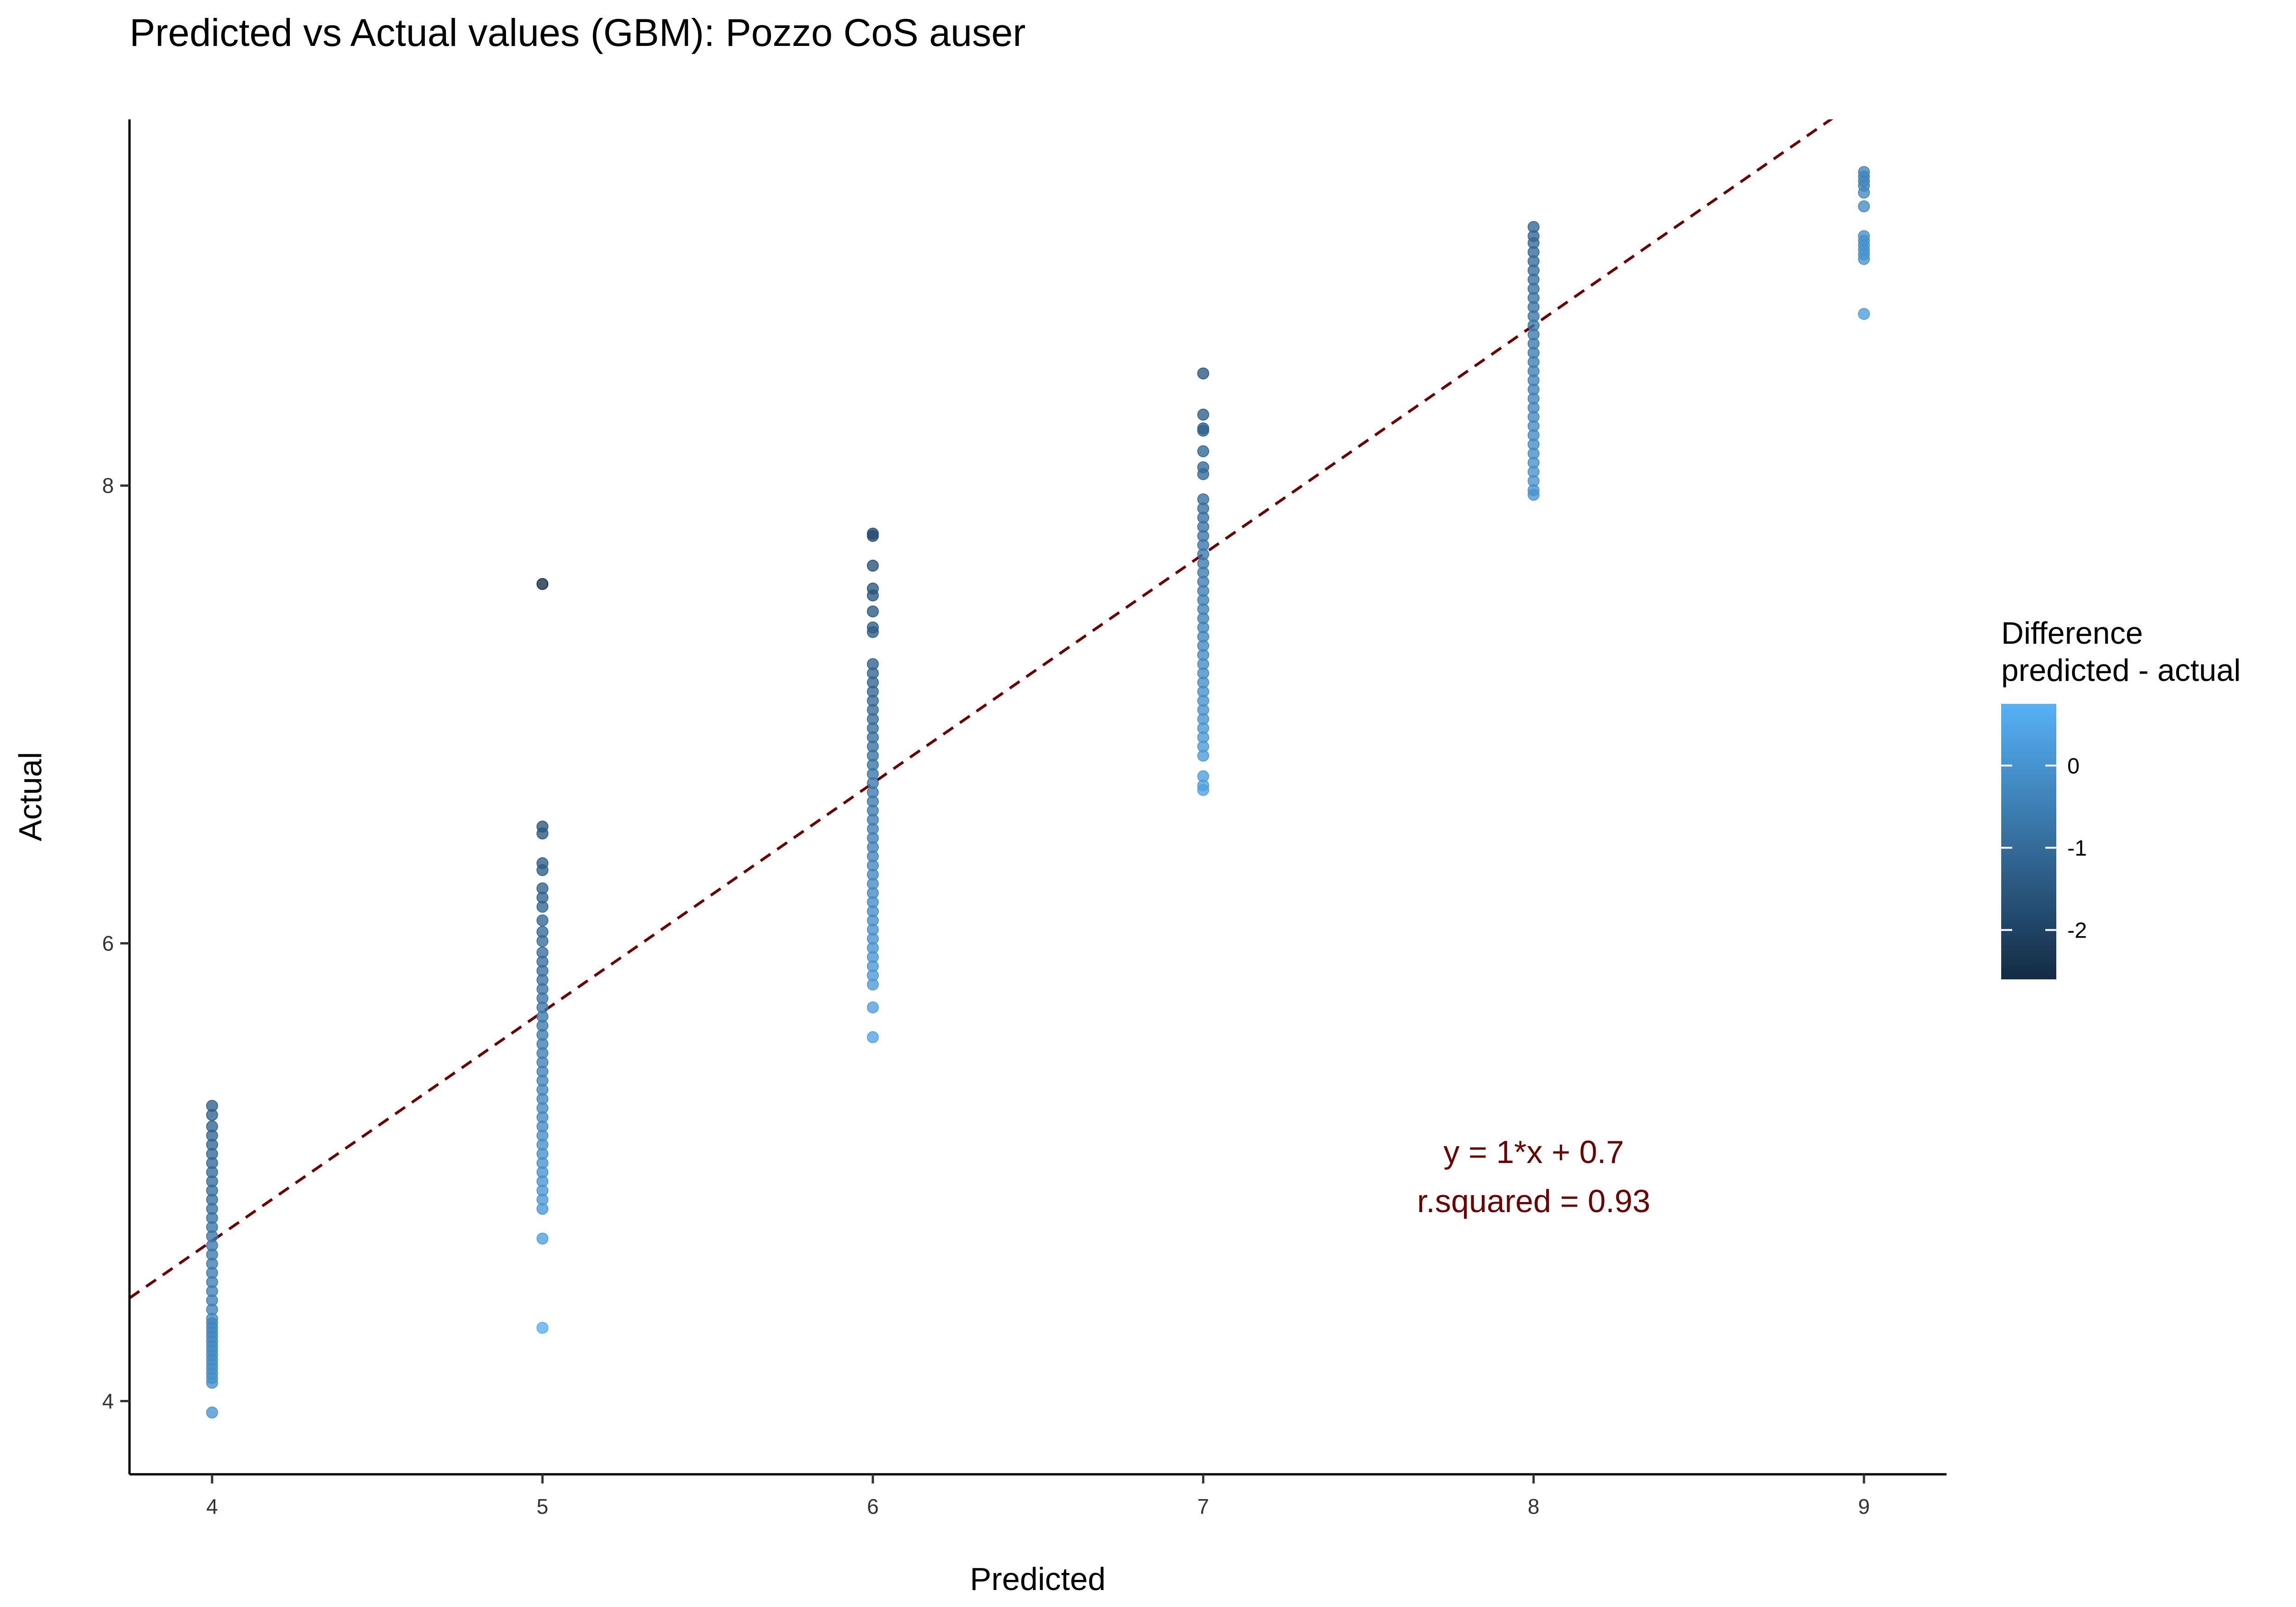  Describe the element at coordinates (1864, 1506) in the screenshot. I see `x-tick-label: 9` at that location.